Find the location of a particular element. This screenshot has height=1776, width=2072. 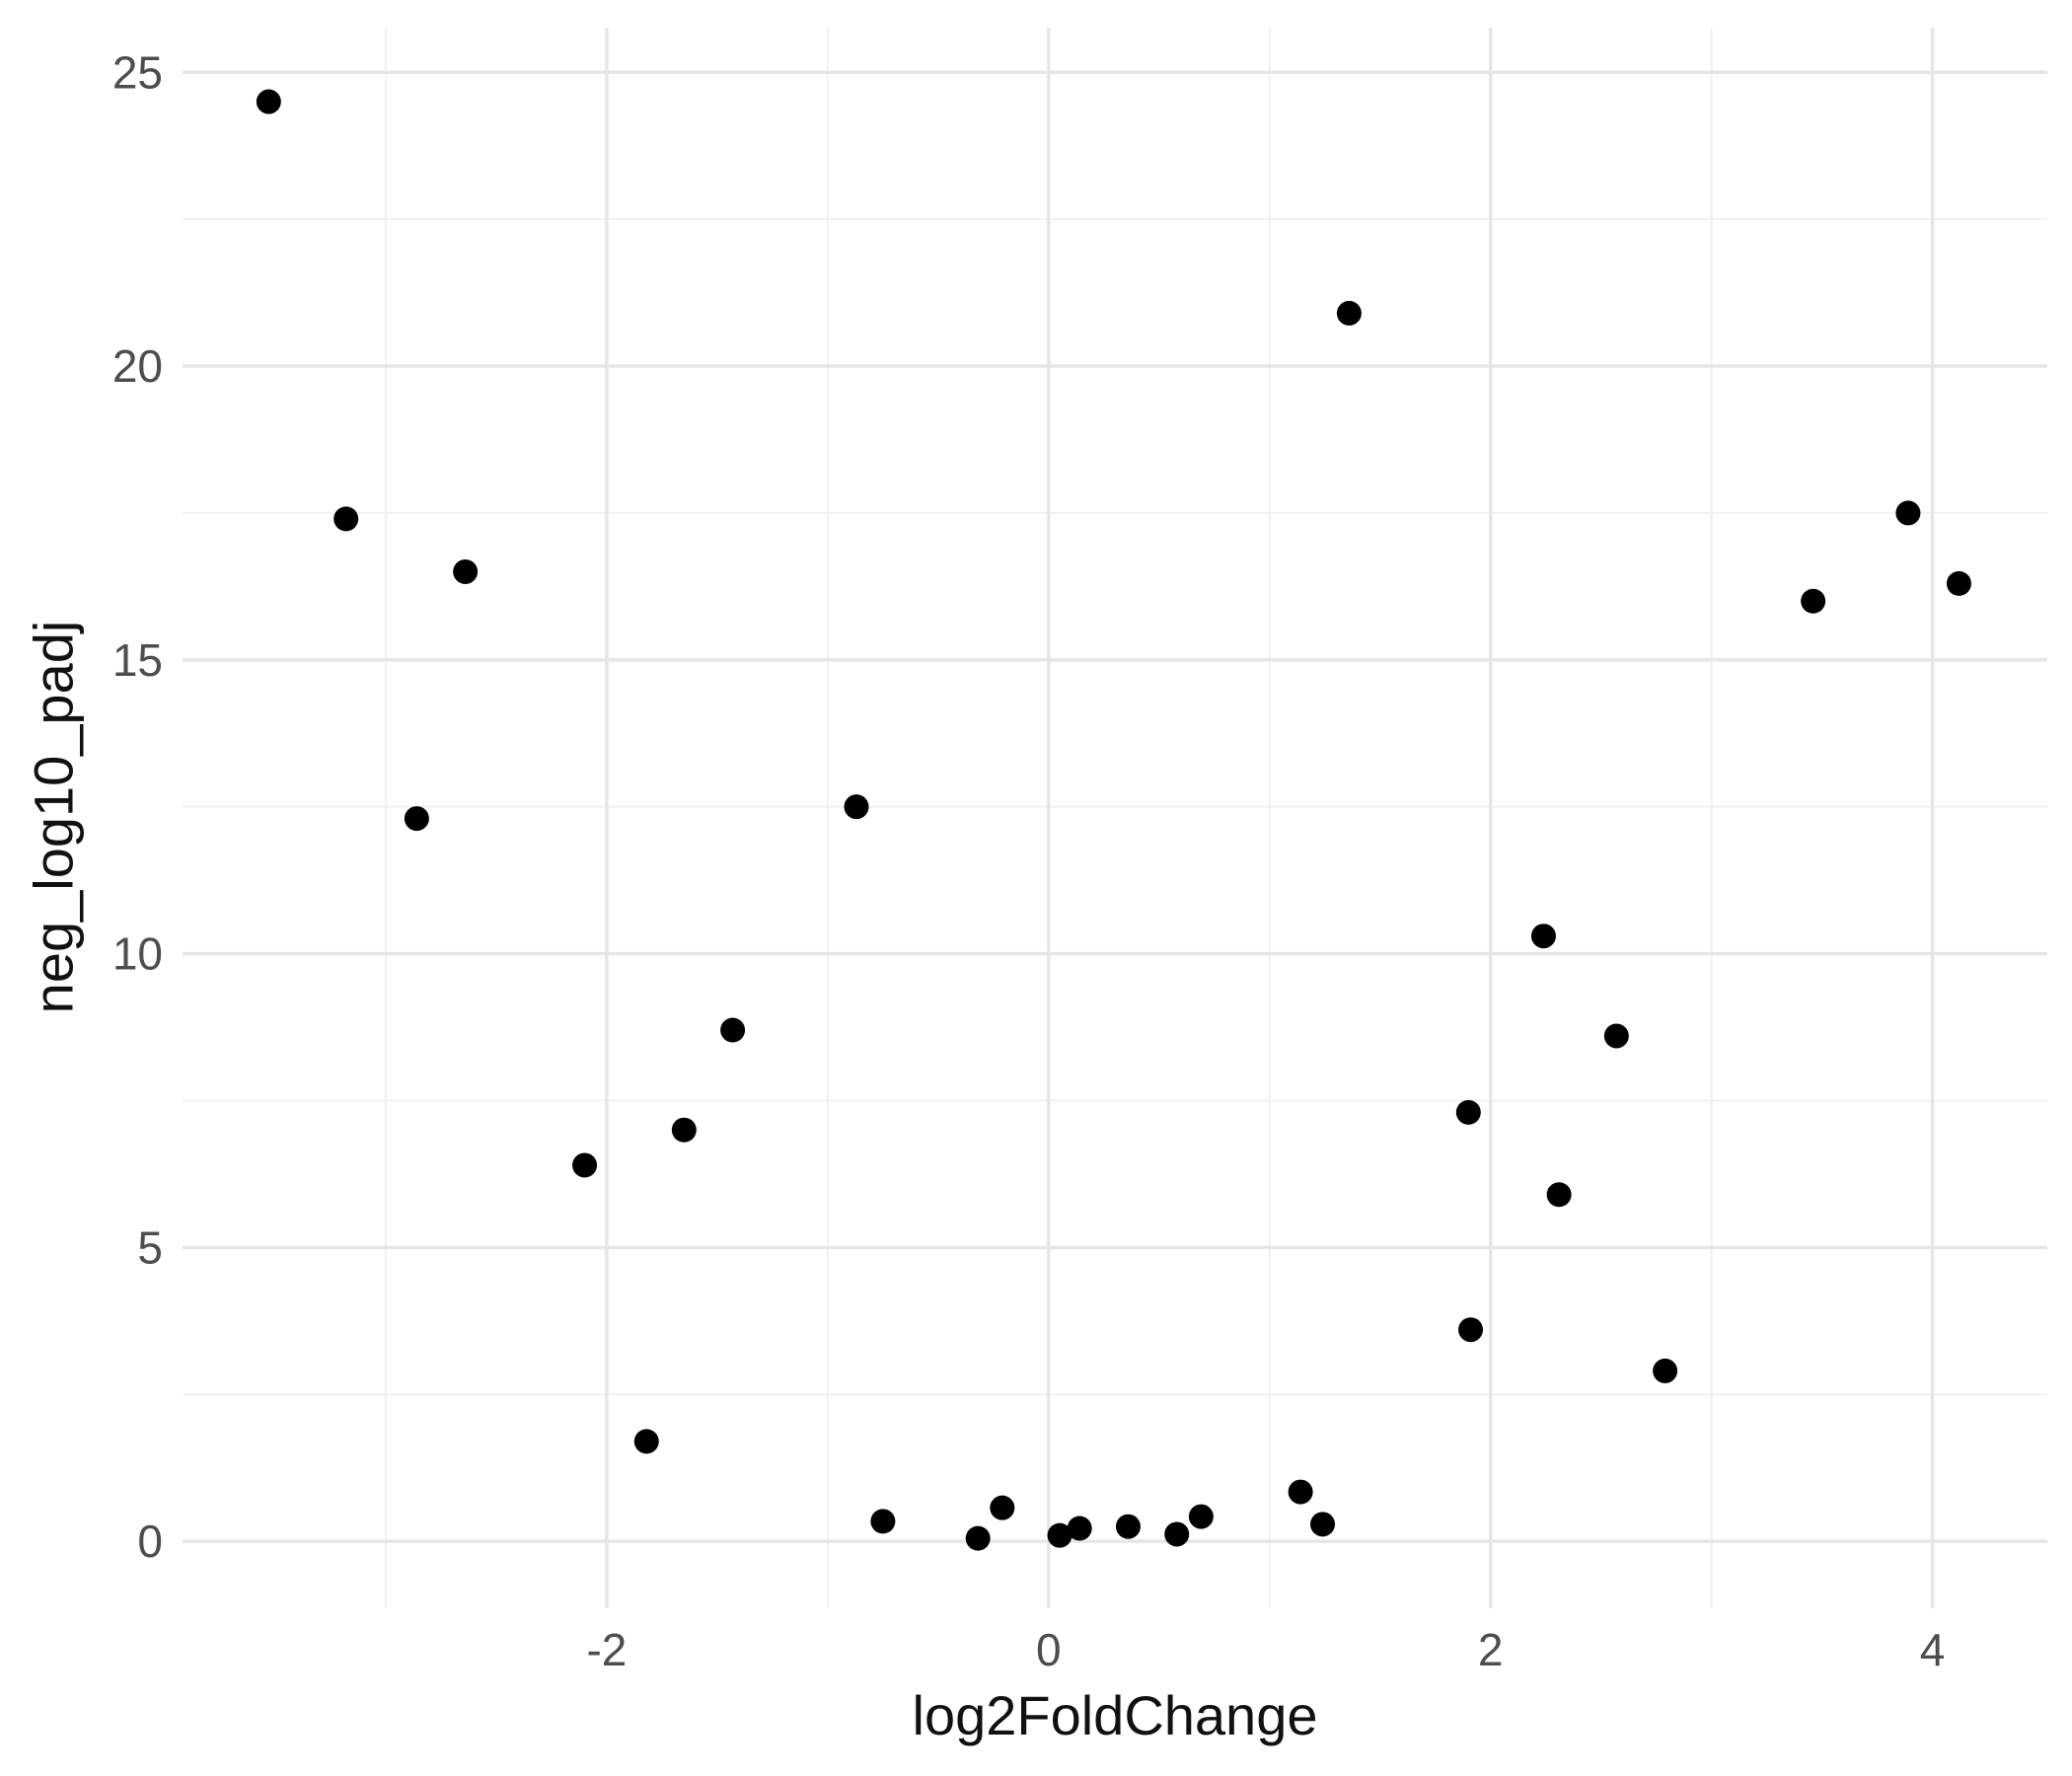

y-axis-title: neg_log10_padj is located at coordinates (54, 817).